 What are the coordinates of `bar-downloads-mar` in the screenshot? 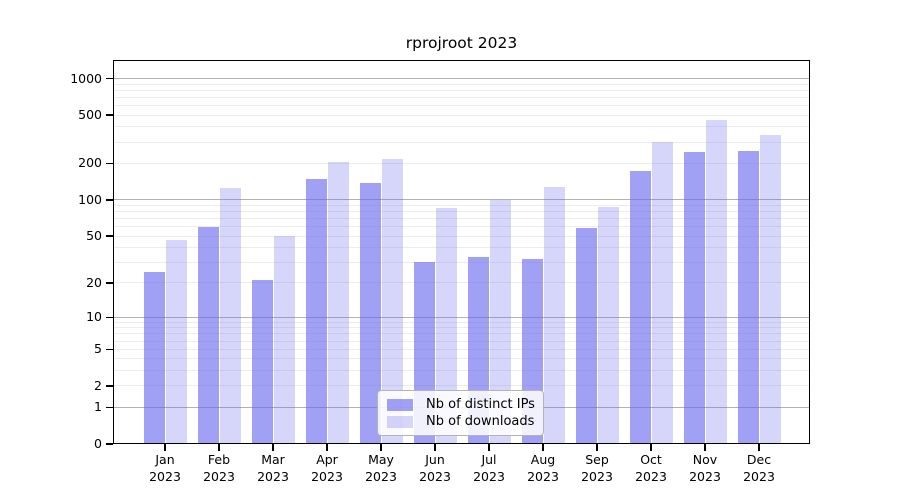 It's located at (284, 340).